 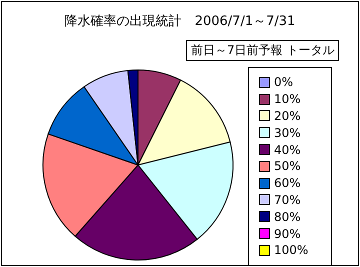 I want to click on legend-label: 20%, so click(x=287, y=115).